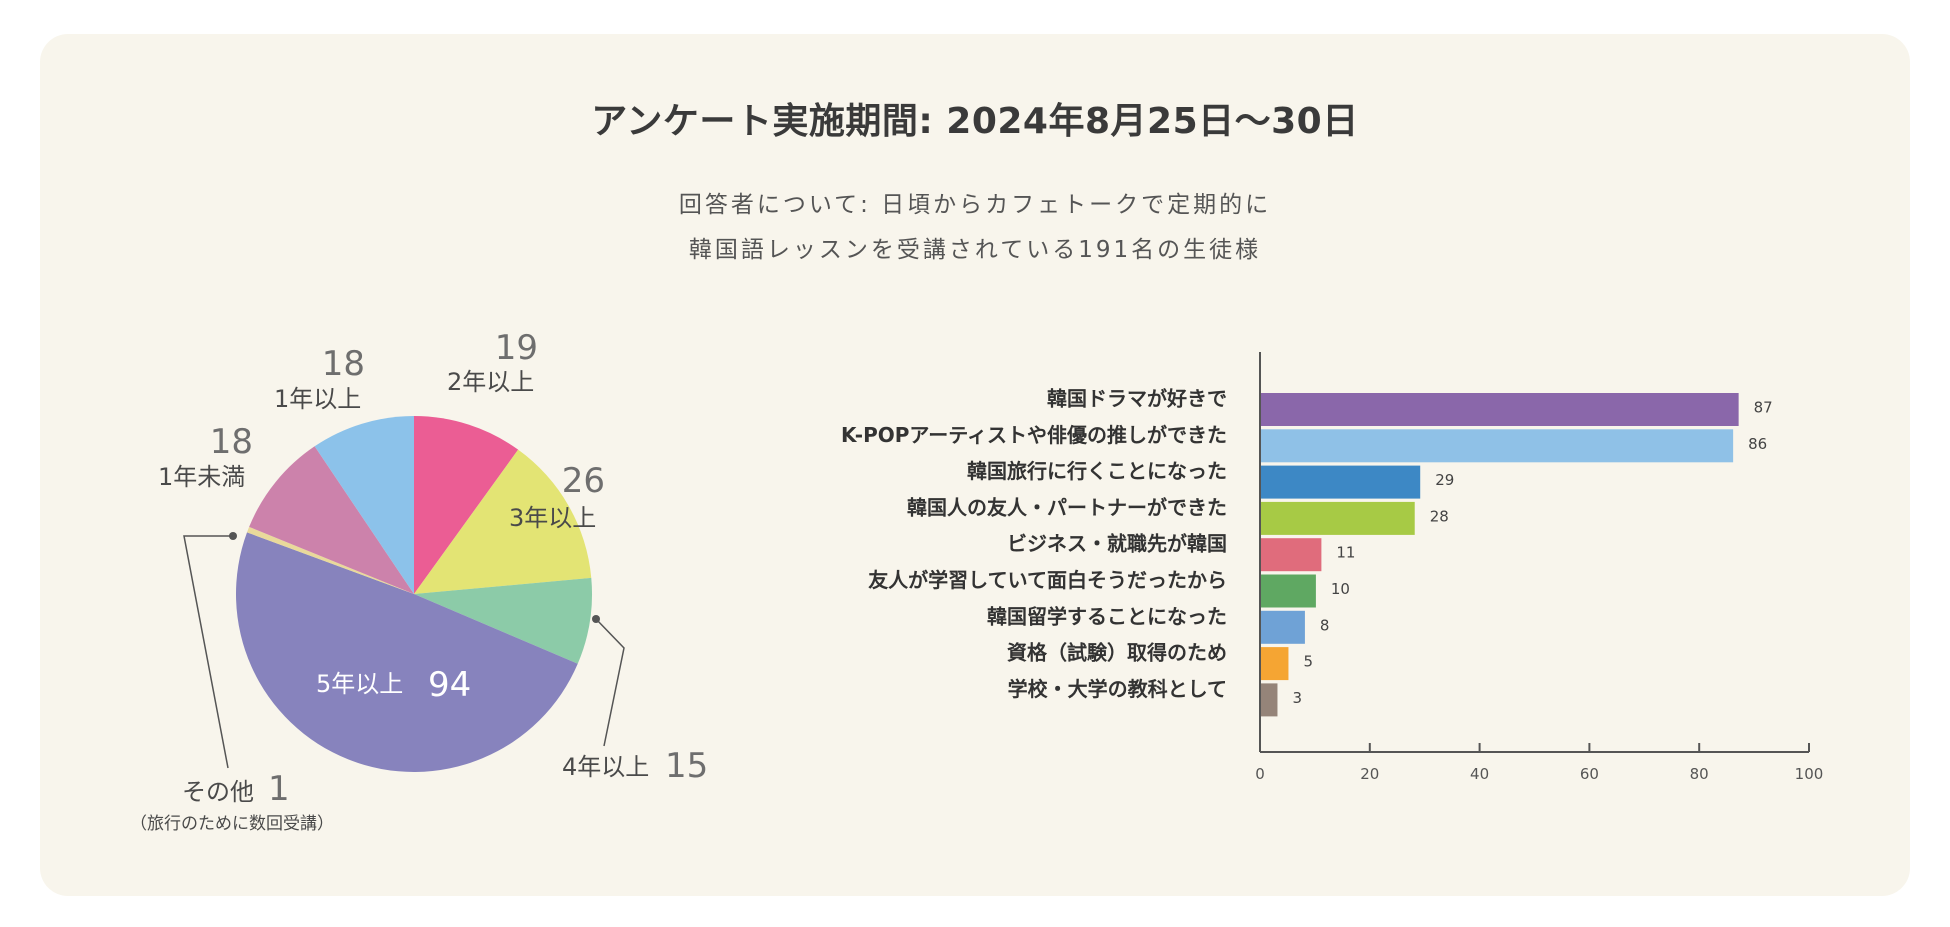  Describe the element at coordinates (1047, 580) in the screenshot. I see `bar-category-label: 友人が学習していて面白そうだったから` at that location.